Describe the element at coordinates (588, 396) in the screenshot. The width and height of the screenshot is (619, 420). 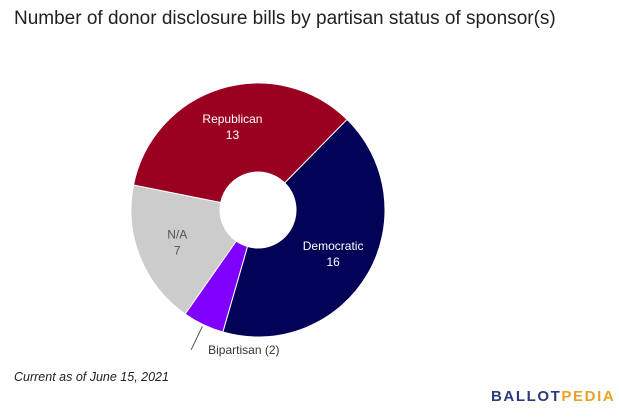
I see `logo-part-pedia: PEDIA` at that location.